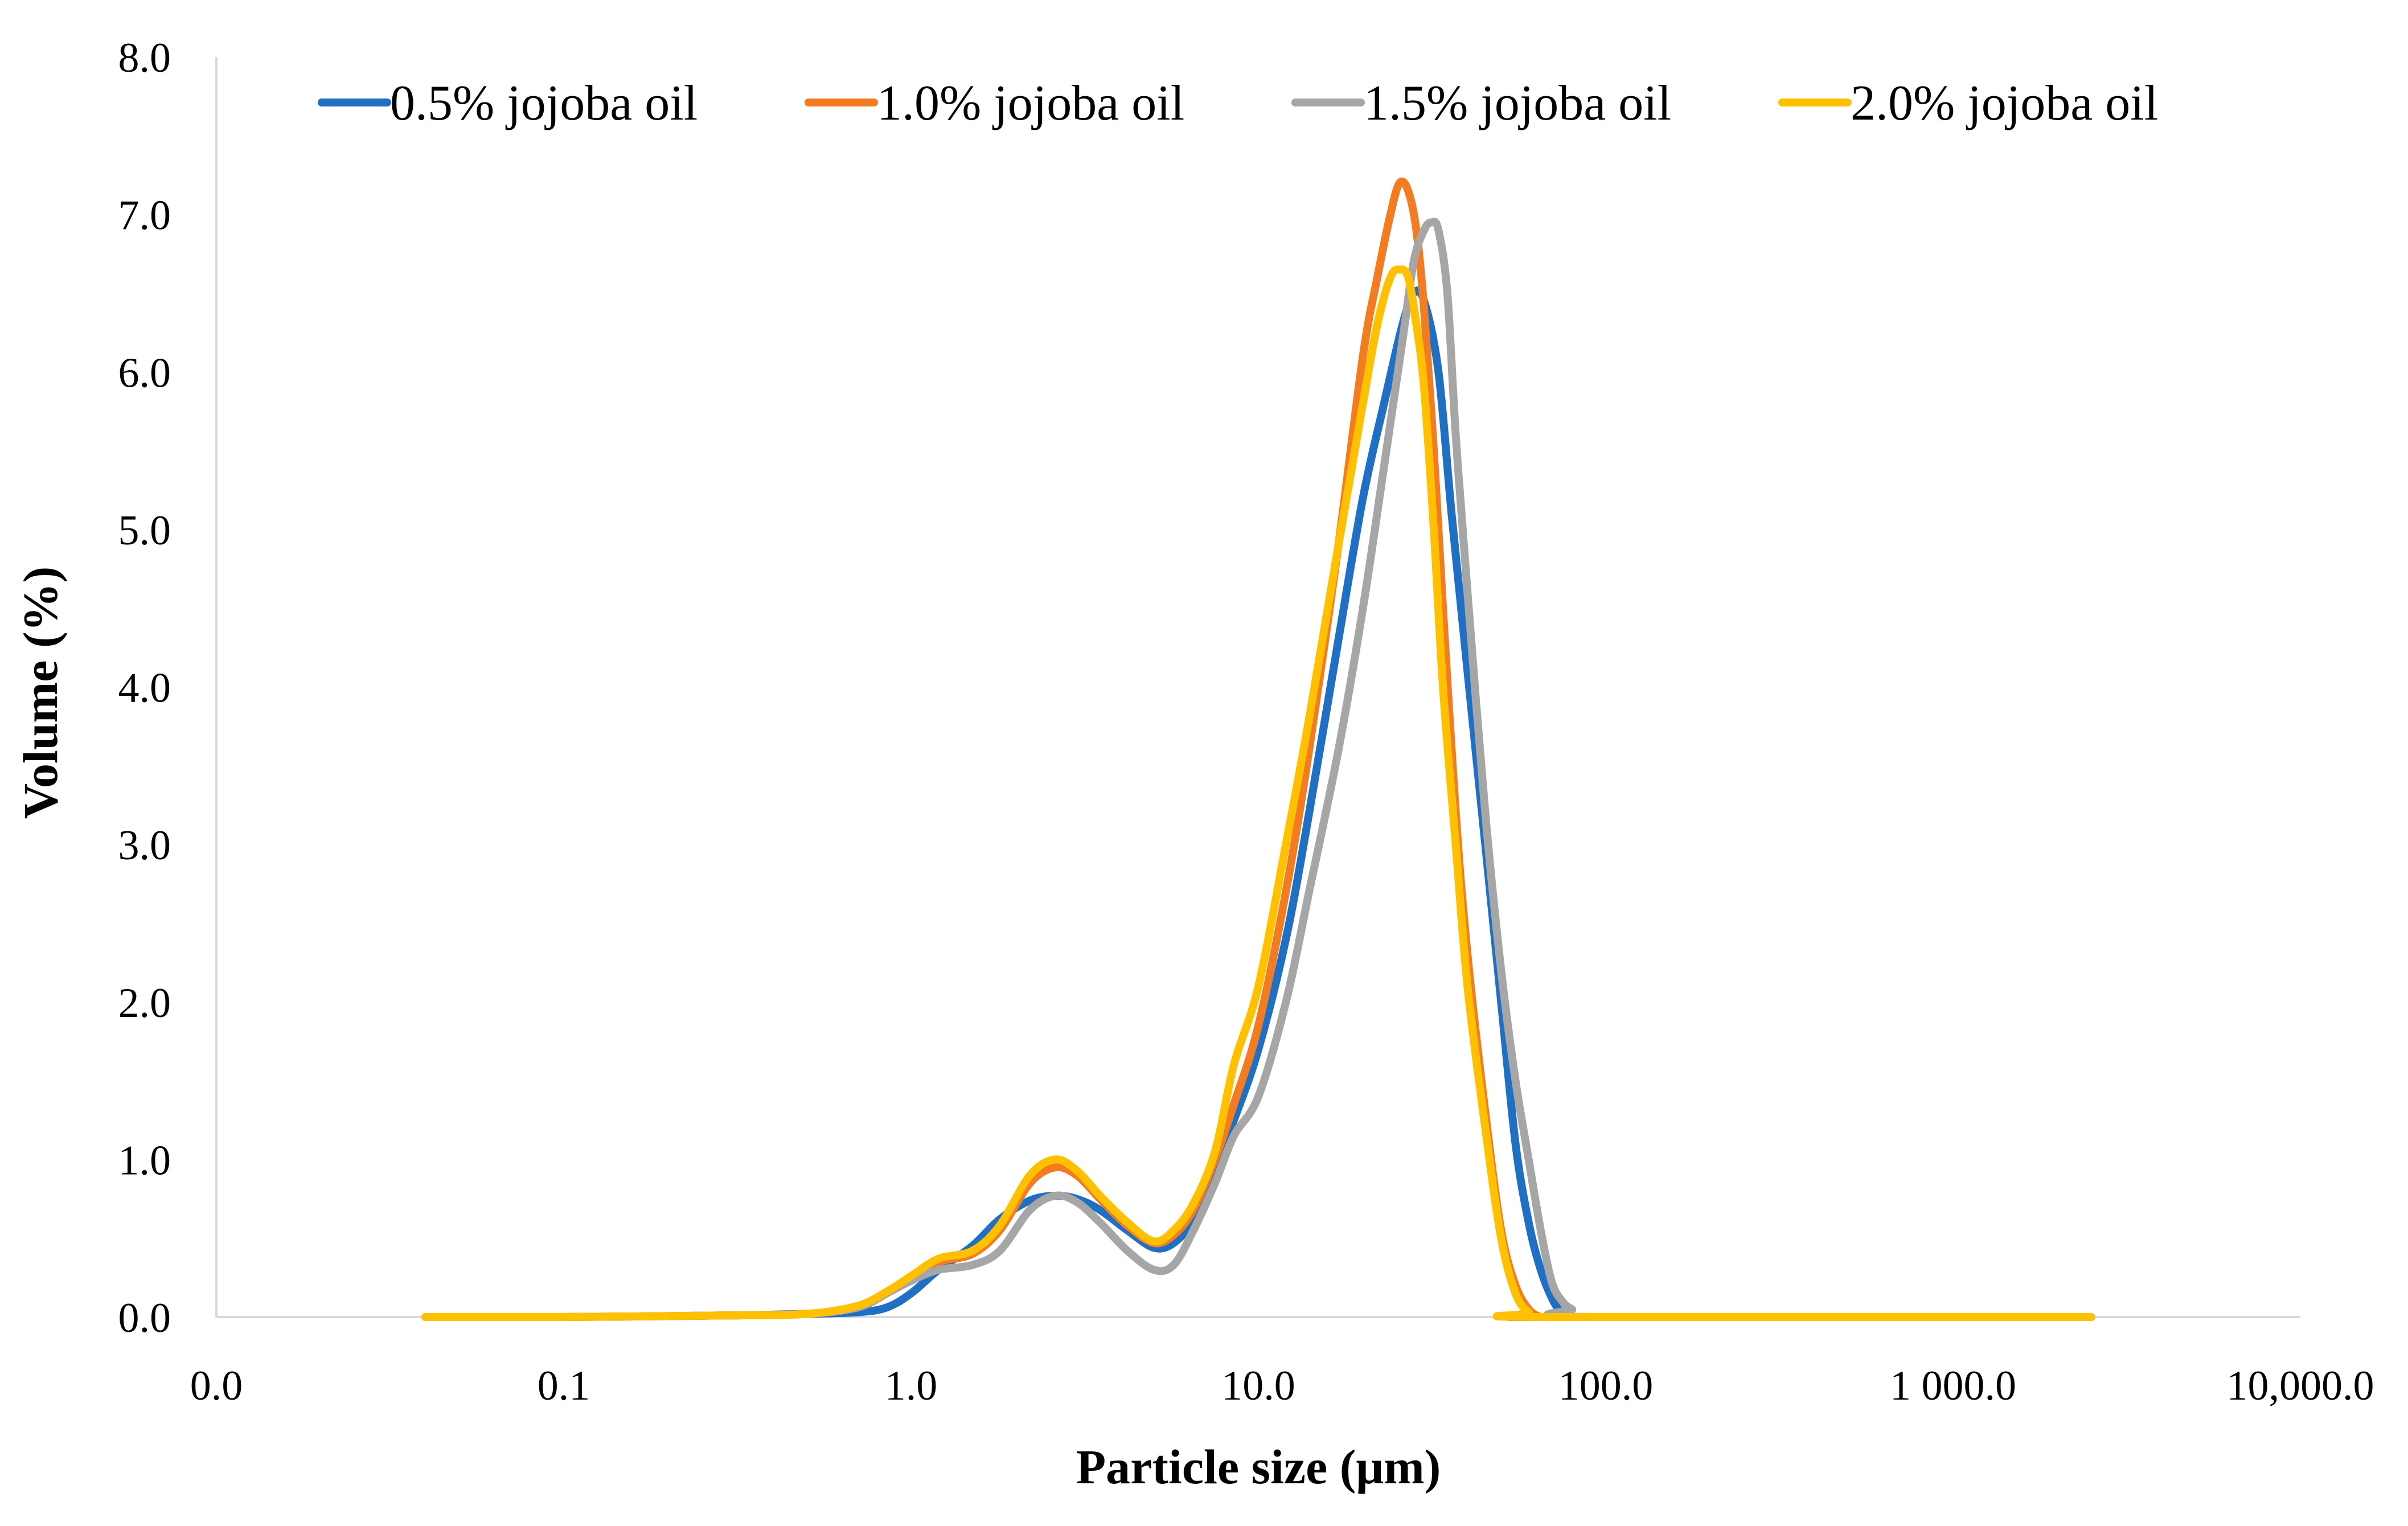  Describe the element at coordinates (1258, 1466) in the screenshot. I see `x-axis-title: Particle size (μm)` at that location.